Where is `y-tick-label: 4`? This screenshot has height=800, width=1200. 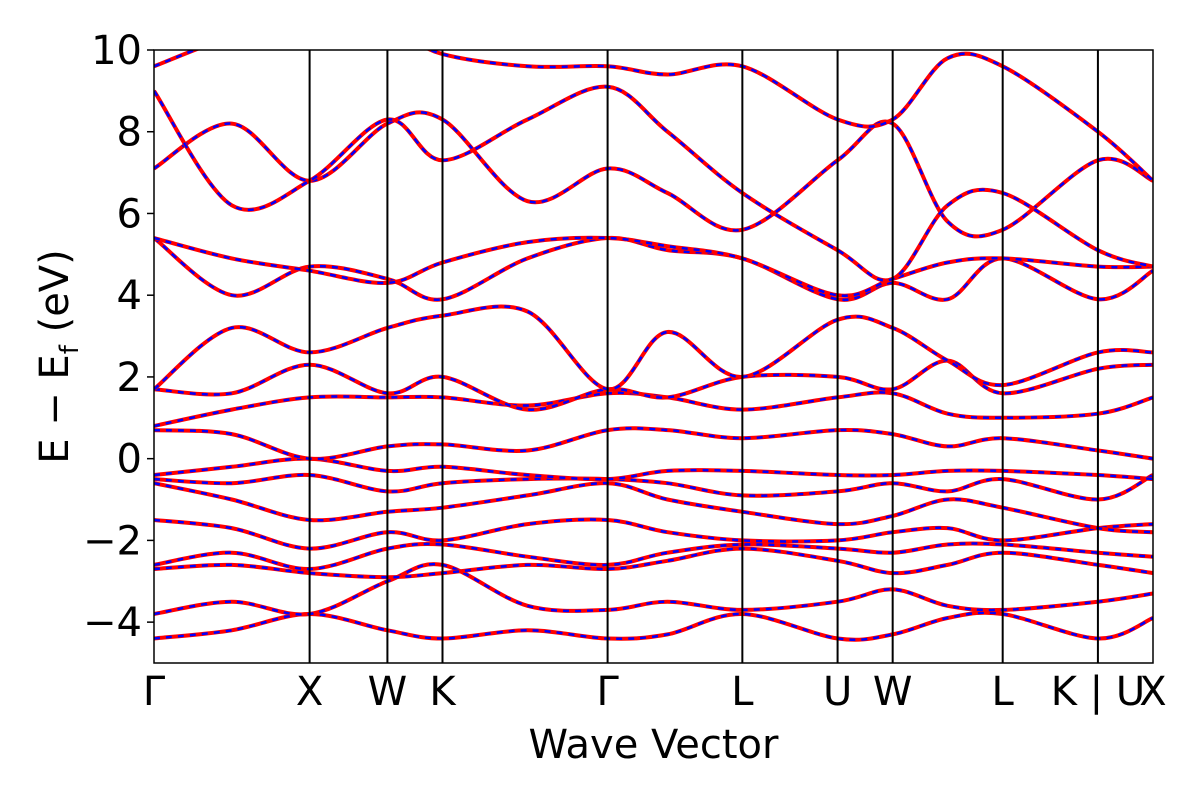 y-tick-label: 4 is located at coordinates (129, 296).